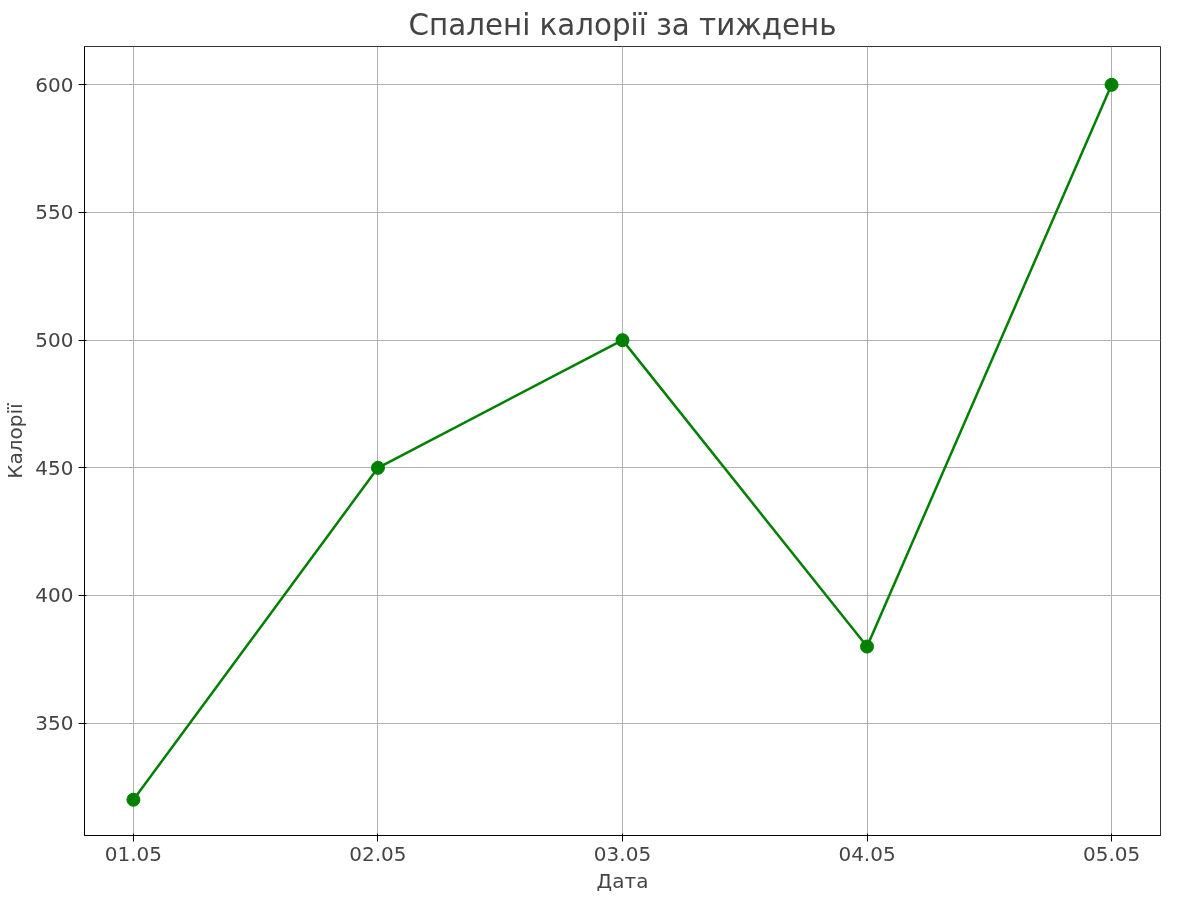 The image size is (1200, 902). What do you see at coordinates (54, 340) in the screenshot?
I see `y-tick-label: 500` at bounding box center [54, 340].